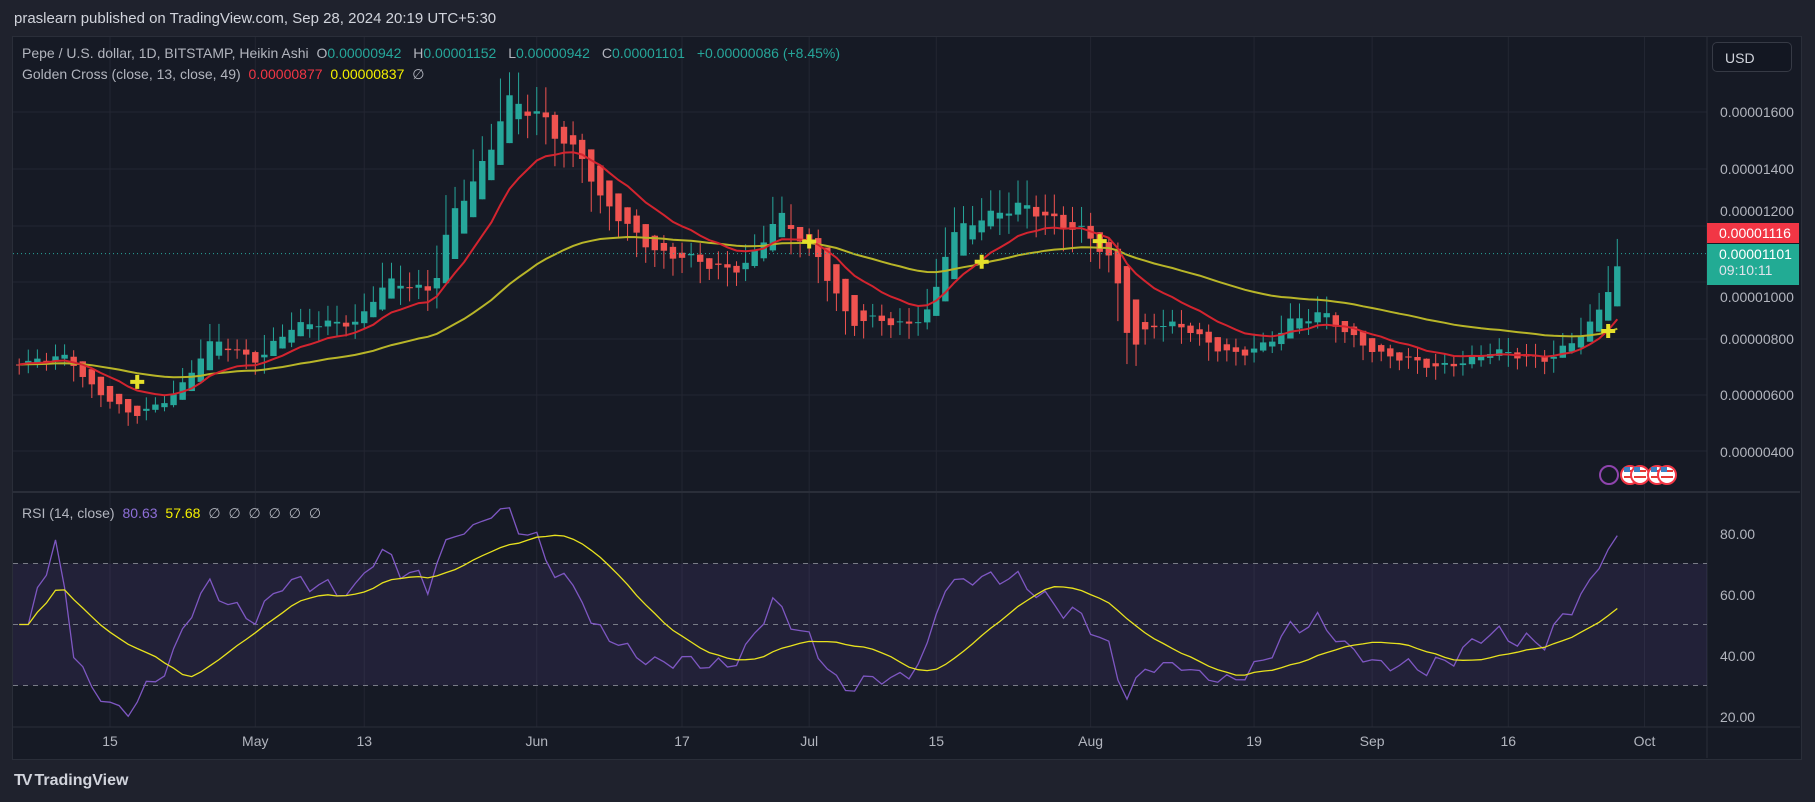 The height and width of the screenshot is (802, 1815). What do you see at coordinates (1609, 475) in the screenshot?
I see `lightning-event-icon` at bounding box center [1609, 475].